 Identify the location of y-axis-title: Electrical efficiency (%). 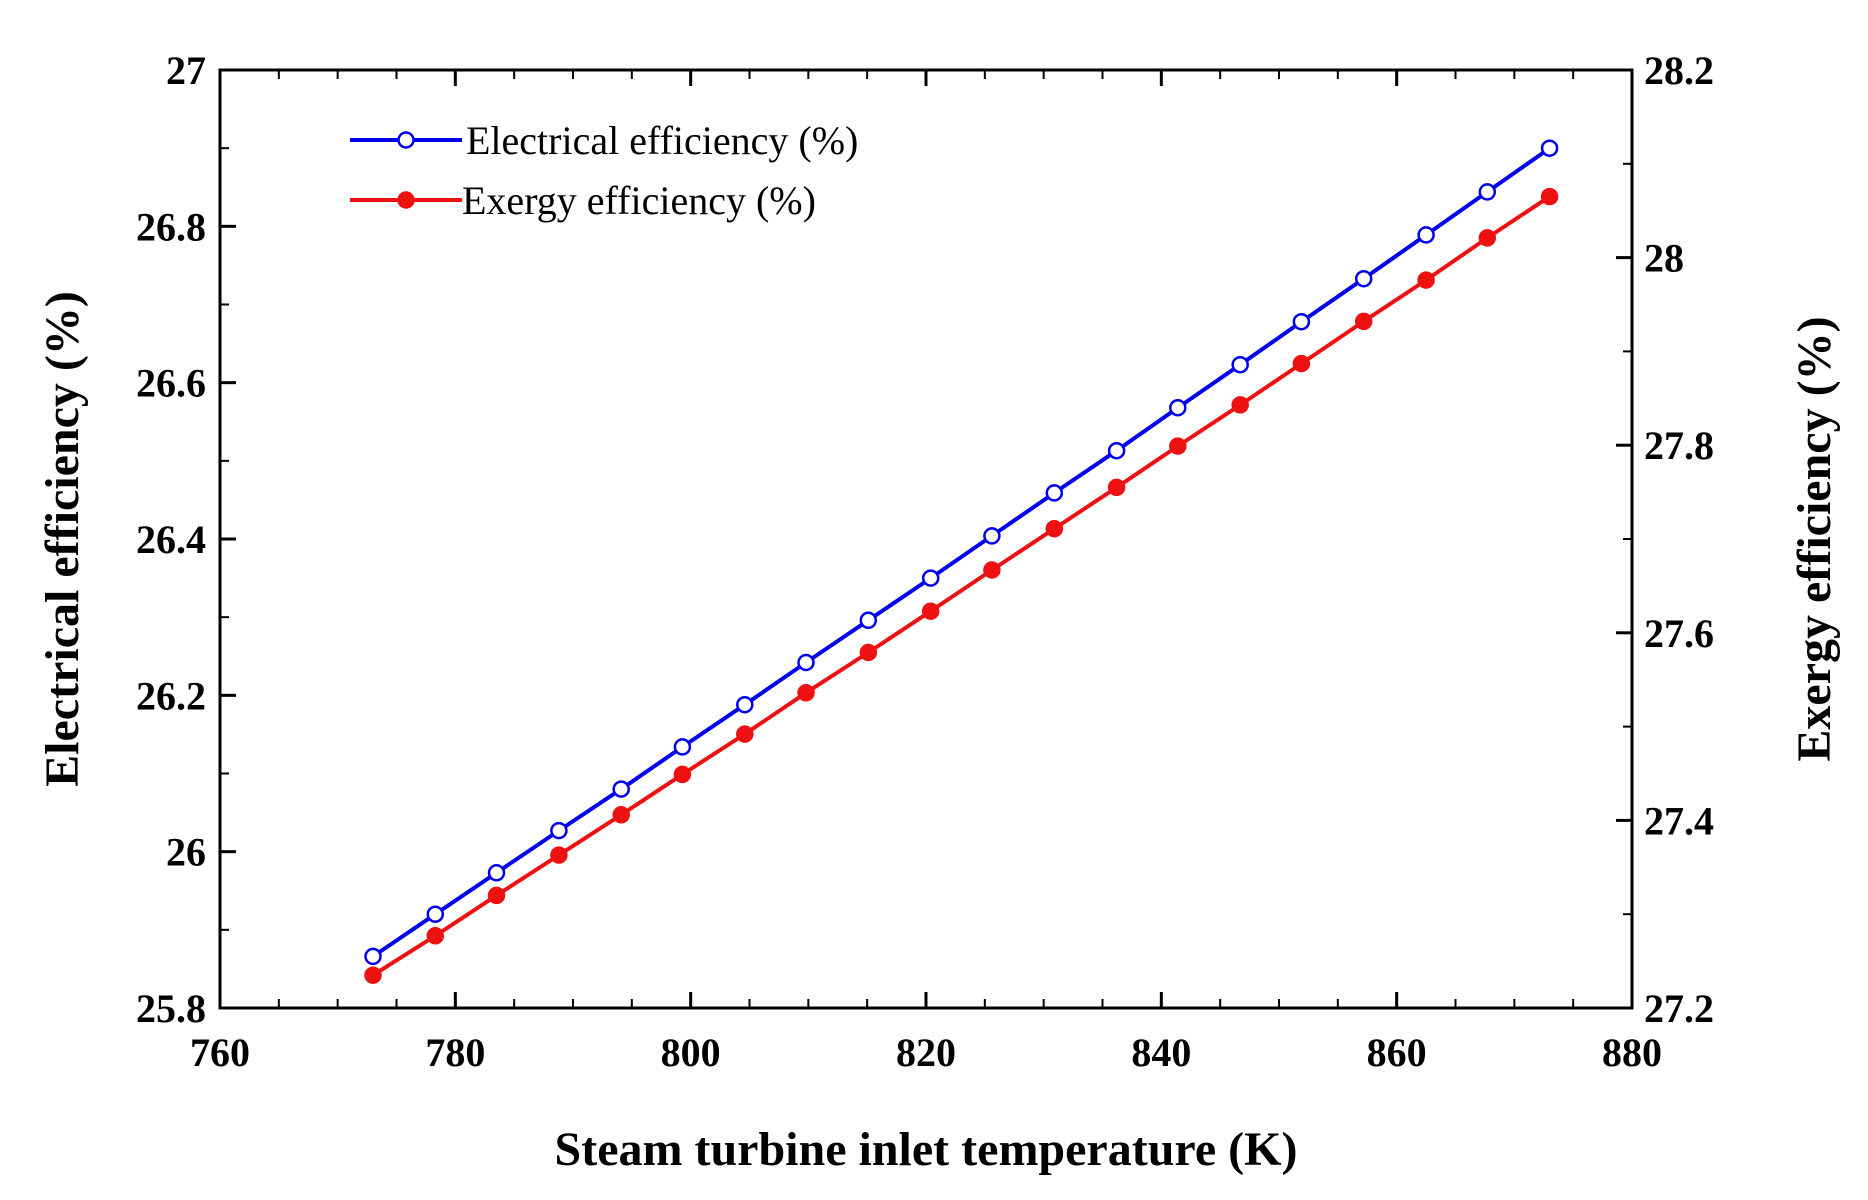
(62, 539).